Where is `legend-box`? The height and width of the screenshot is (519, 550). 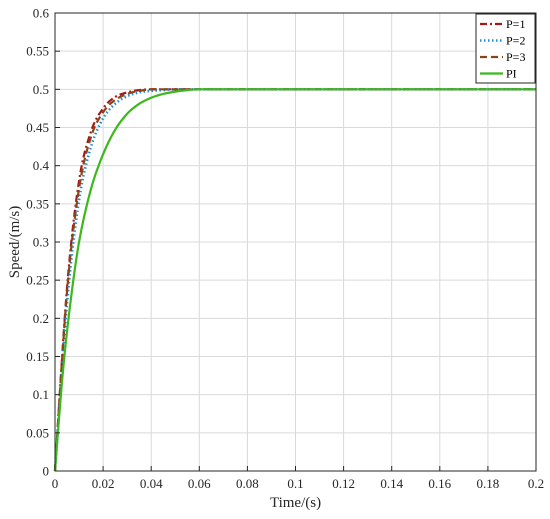 legend-box is located at coordinates (505, 48).